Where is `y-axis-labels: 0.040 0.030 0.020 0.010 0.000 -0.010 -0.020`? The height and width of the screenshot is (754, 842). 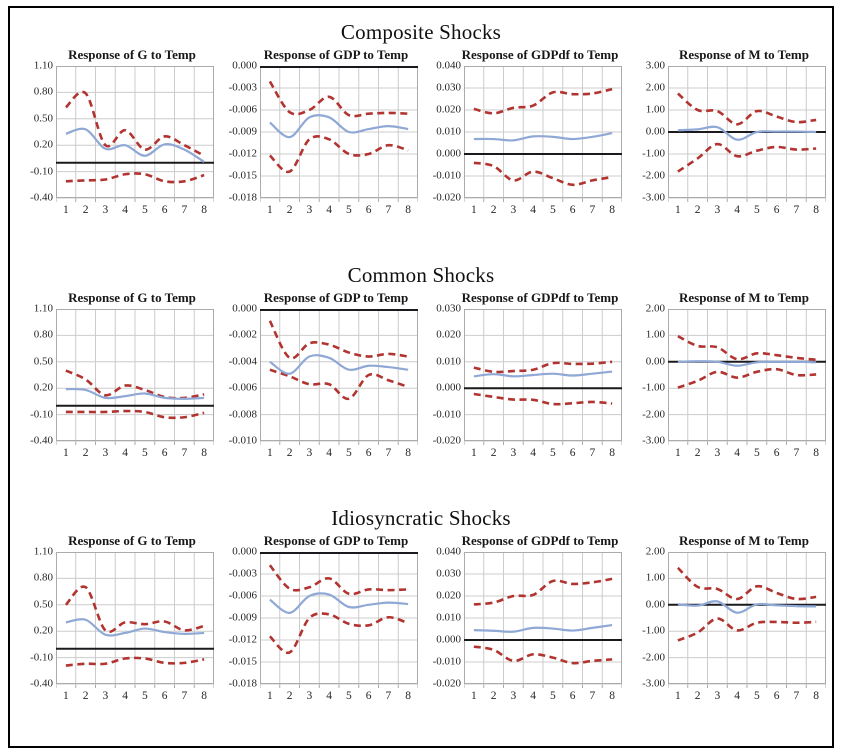
y-axis-labels: 0.040 0.030 0.020 0.010 0.000 -0.010 -0.020 is located at coordinates (444, 617).